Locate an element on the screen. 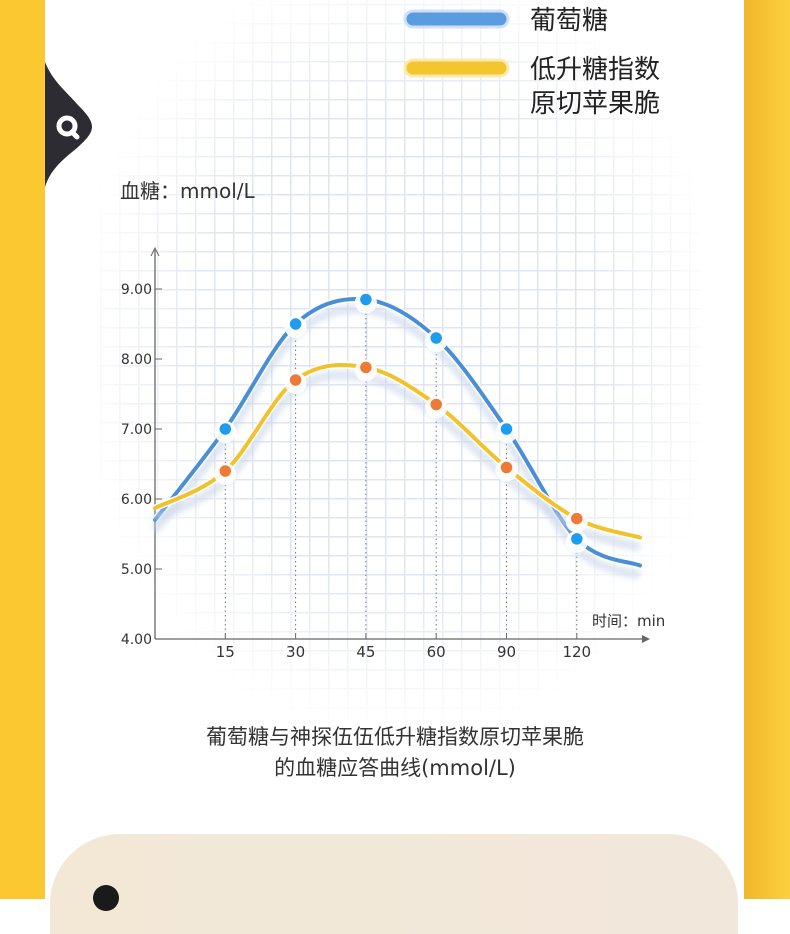 The width and height of the screenshot is (790, 934). legend-swatch-apple is located at coordinates (456, 68).